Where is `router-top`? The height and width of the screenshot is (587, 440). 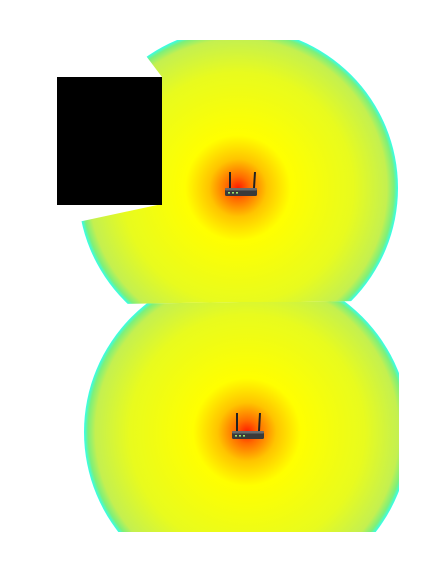 router-top is located at coordinates (241, 183).